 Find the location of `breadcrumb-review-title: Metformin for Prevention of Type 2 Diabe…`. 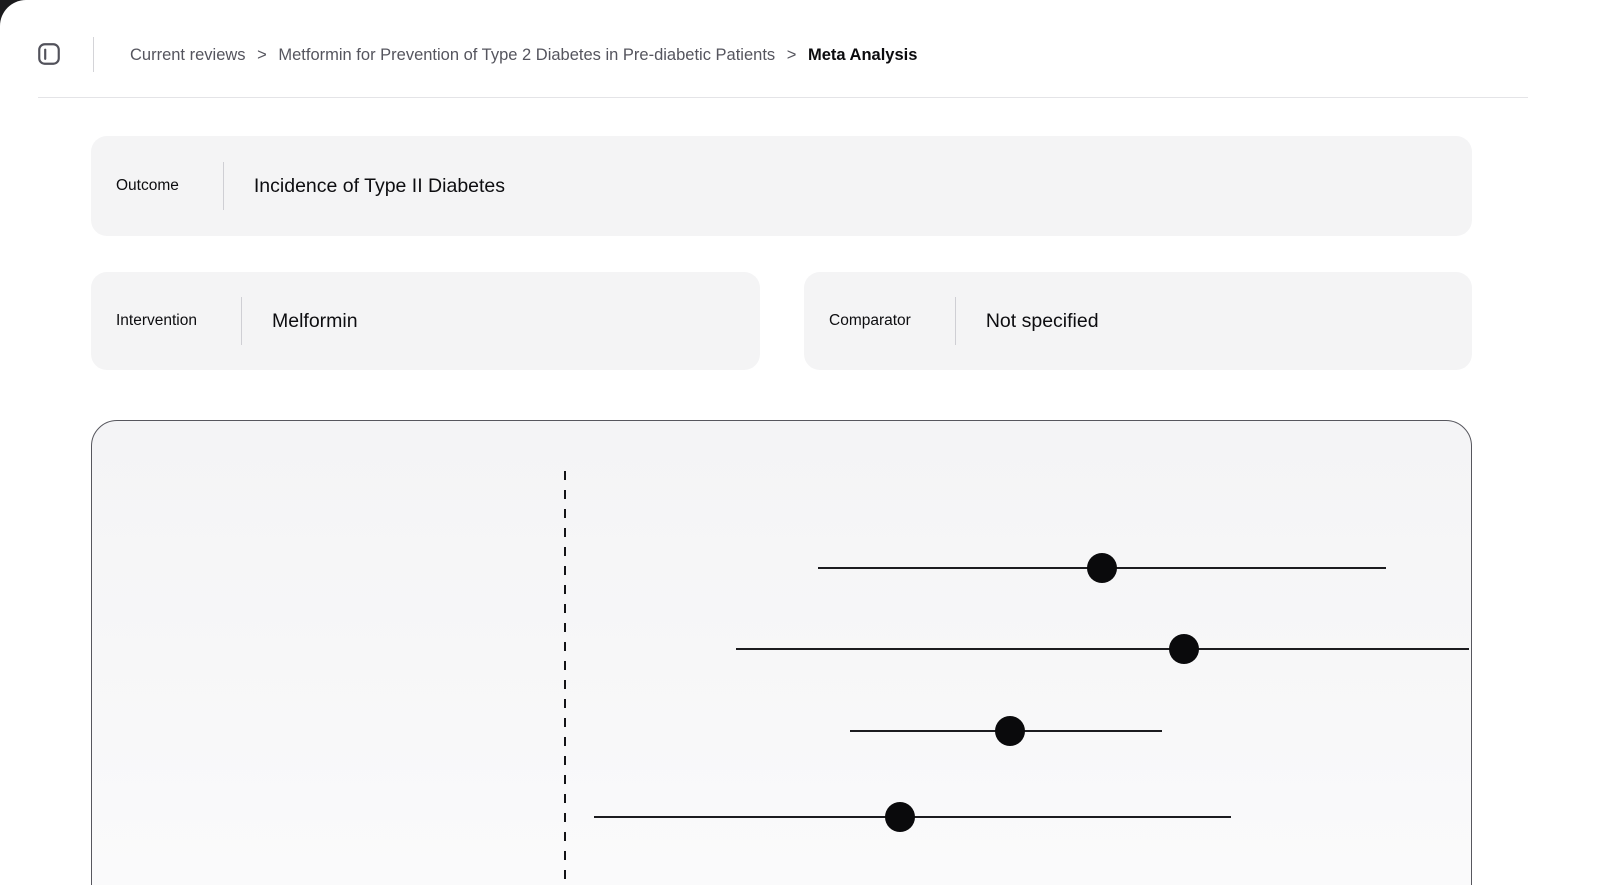

breadcrumb-review-title: Metformin for Prevention of Type 2 Diabe… is located at coordinates (527, 55).